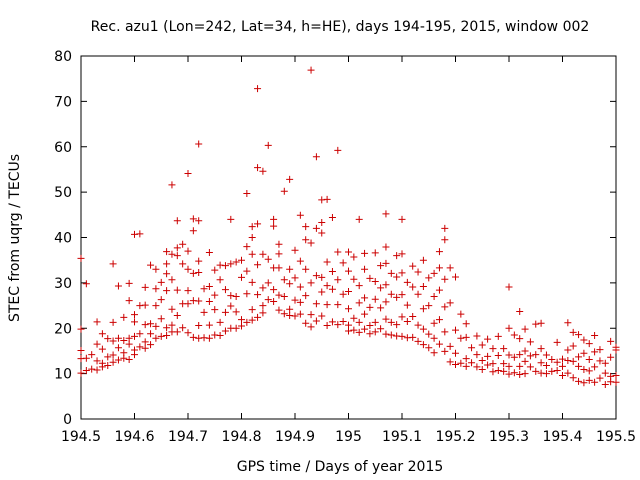 This screenshot has height=480, width=640. I want to click on x-tick-label: 194.8, so click(241, 437).